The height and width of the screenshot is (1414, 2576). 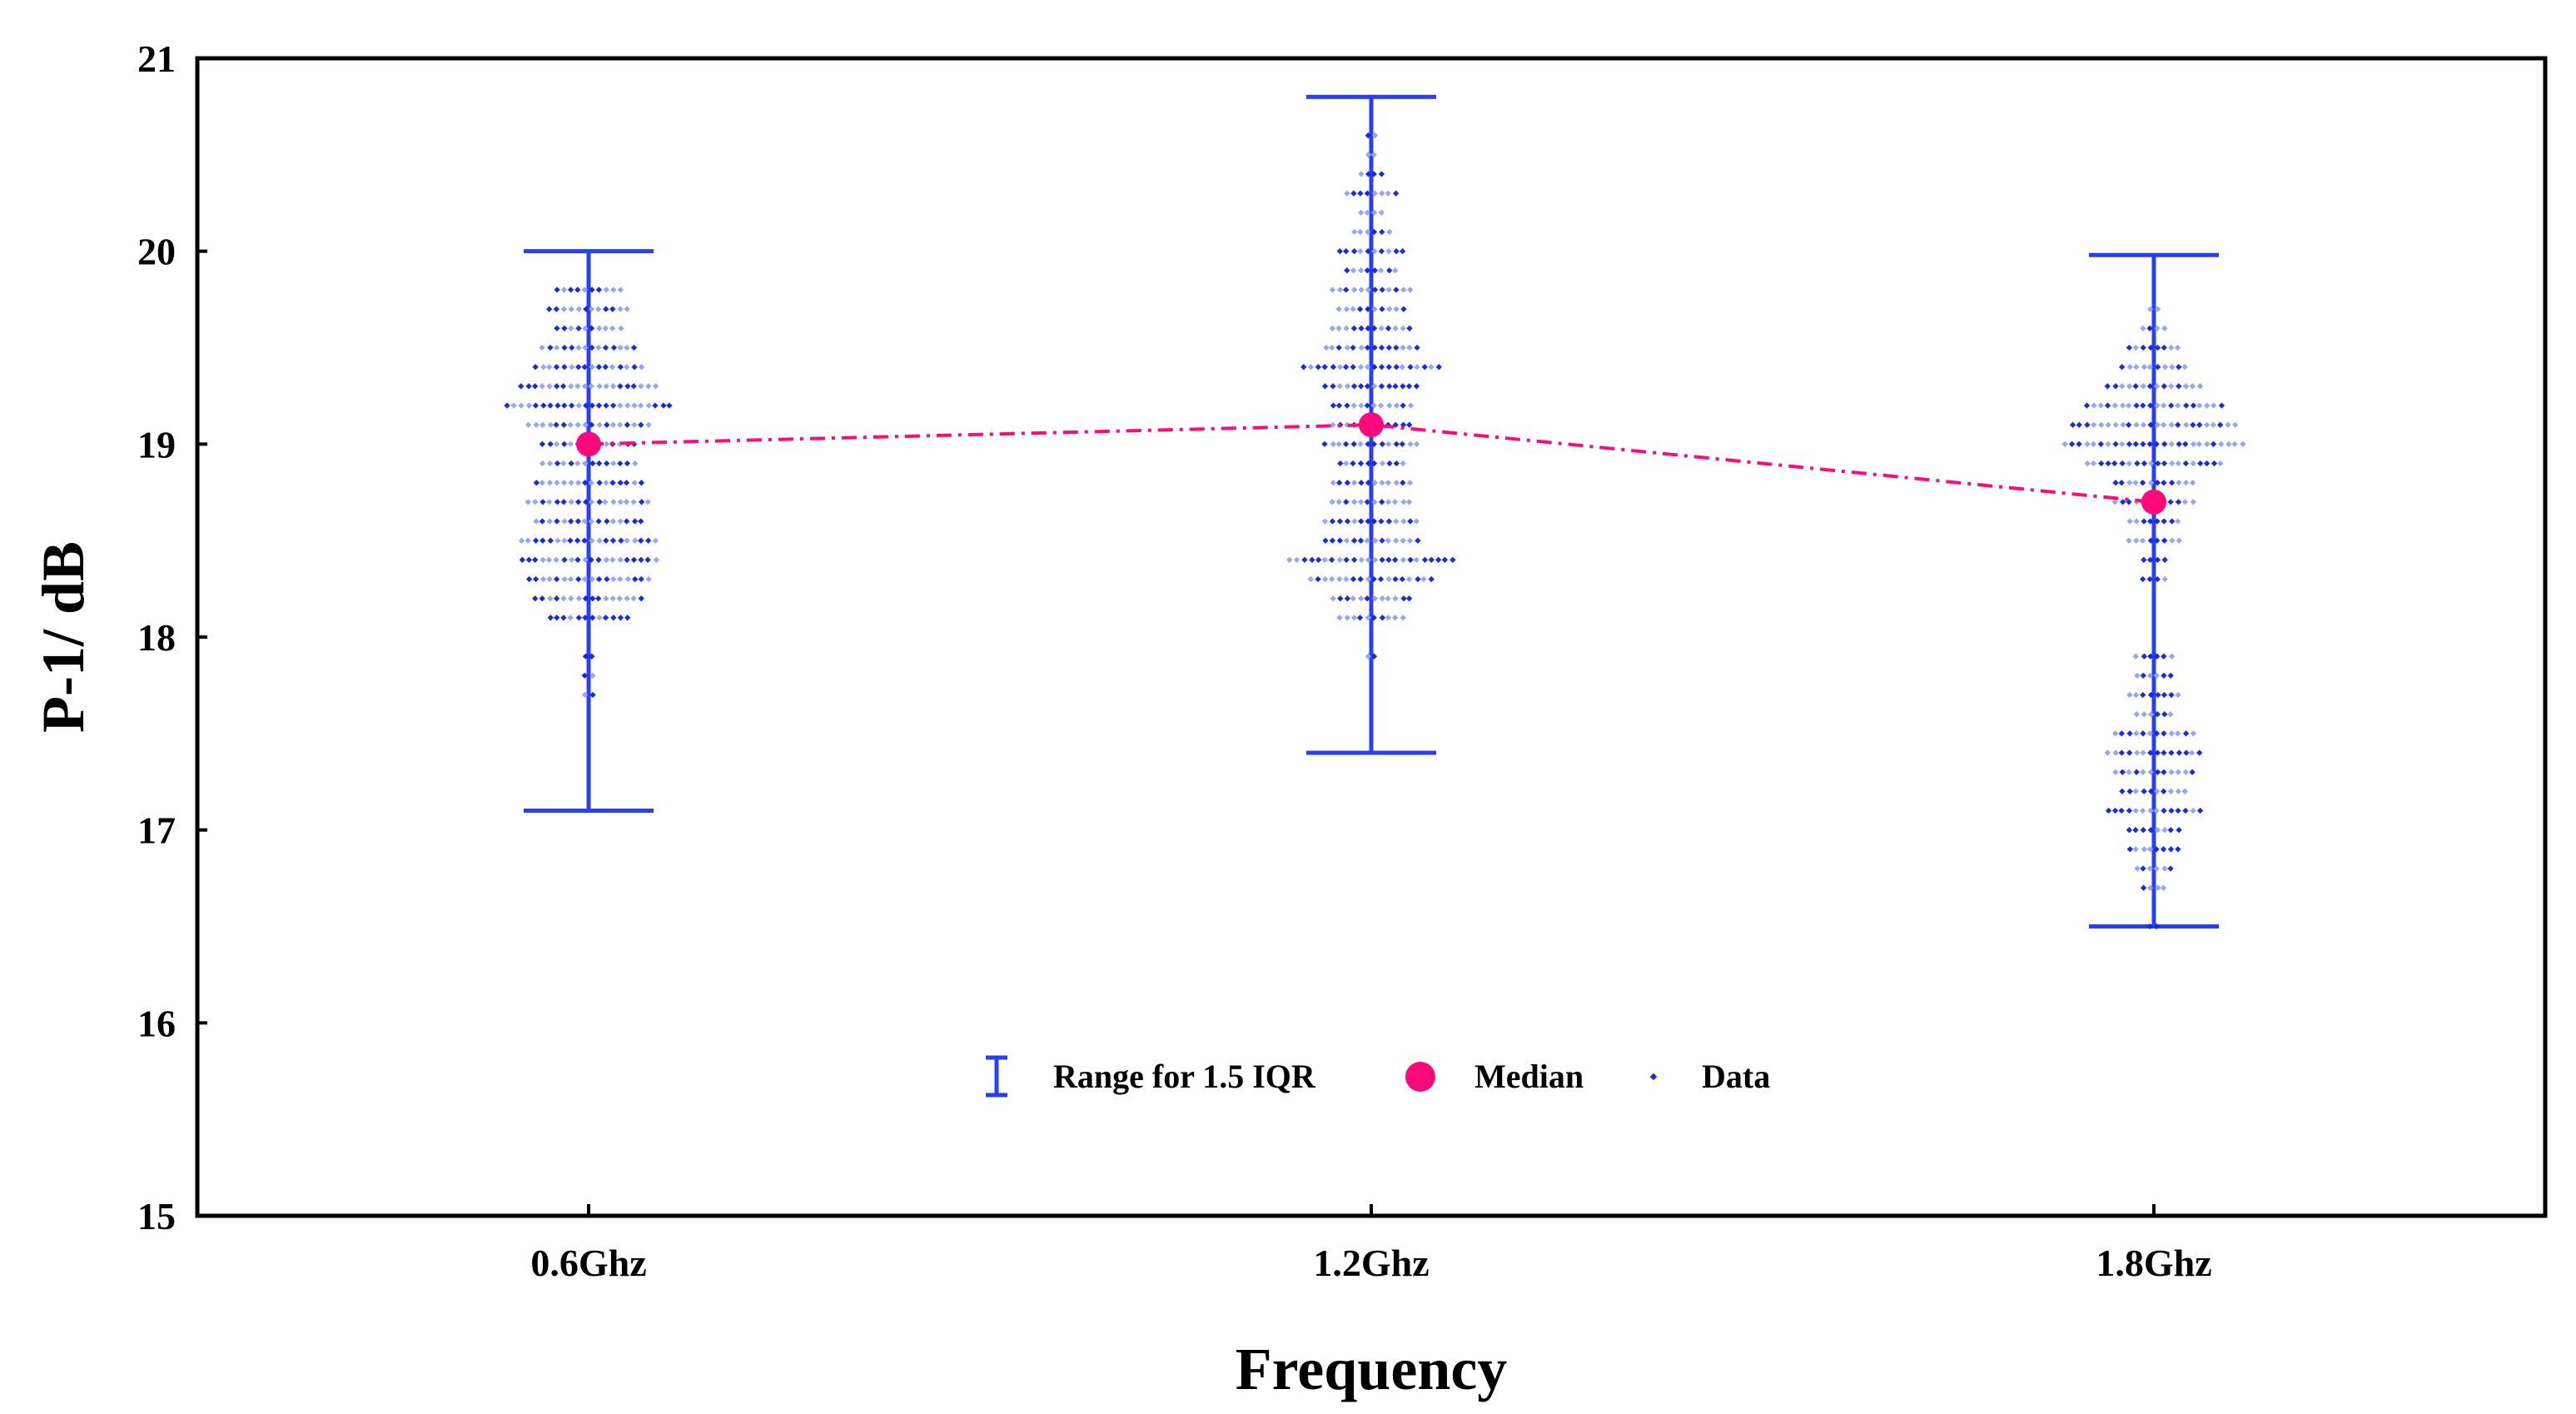 What do you see at coordinates (1529, 1076) in the screenshot?
I see `legend-median-label: Median` at bounding box center [1529, 1076].